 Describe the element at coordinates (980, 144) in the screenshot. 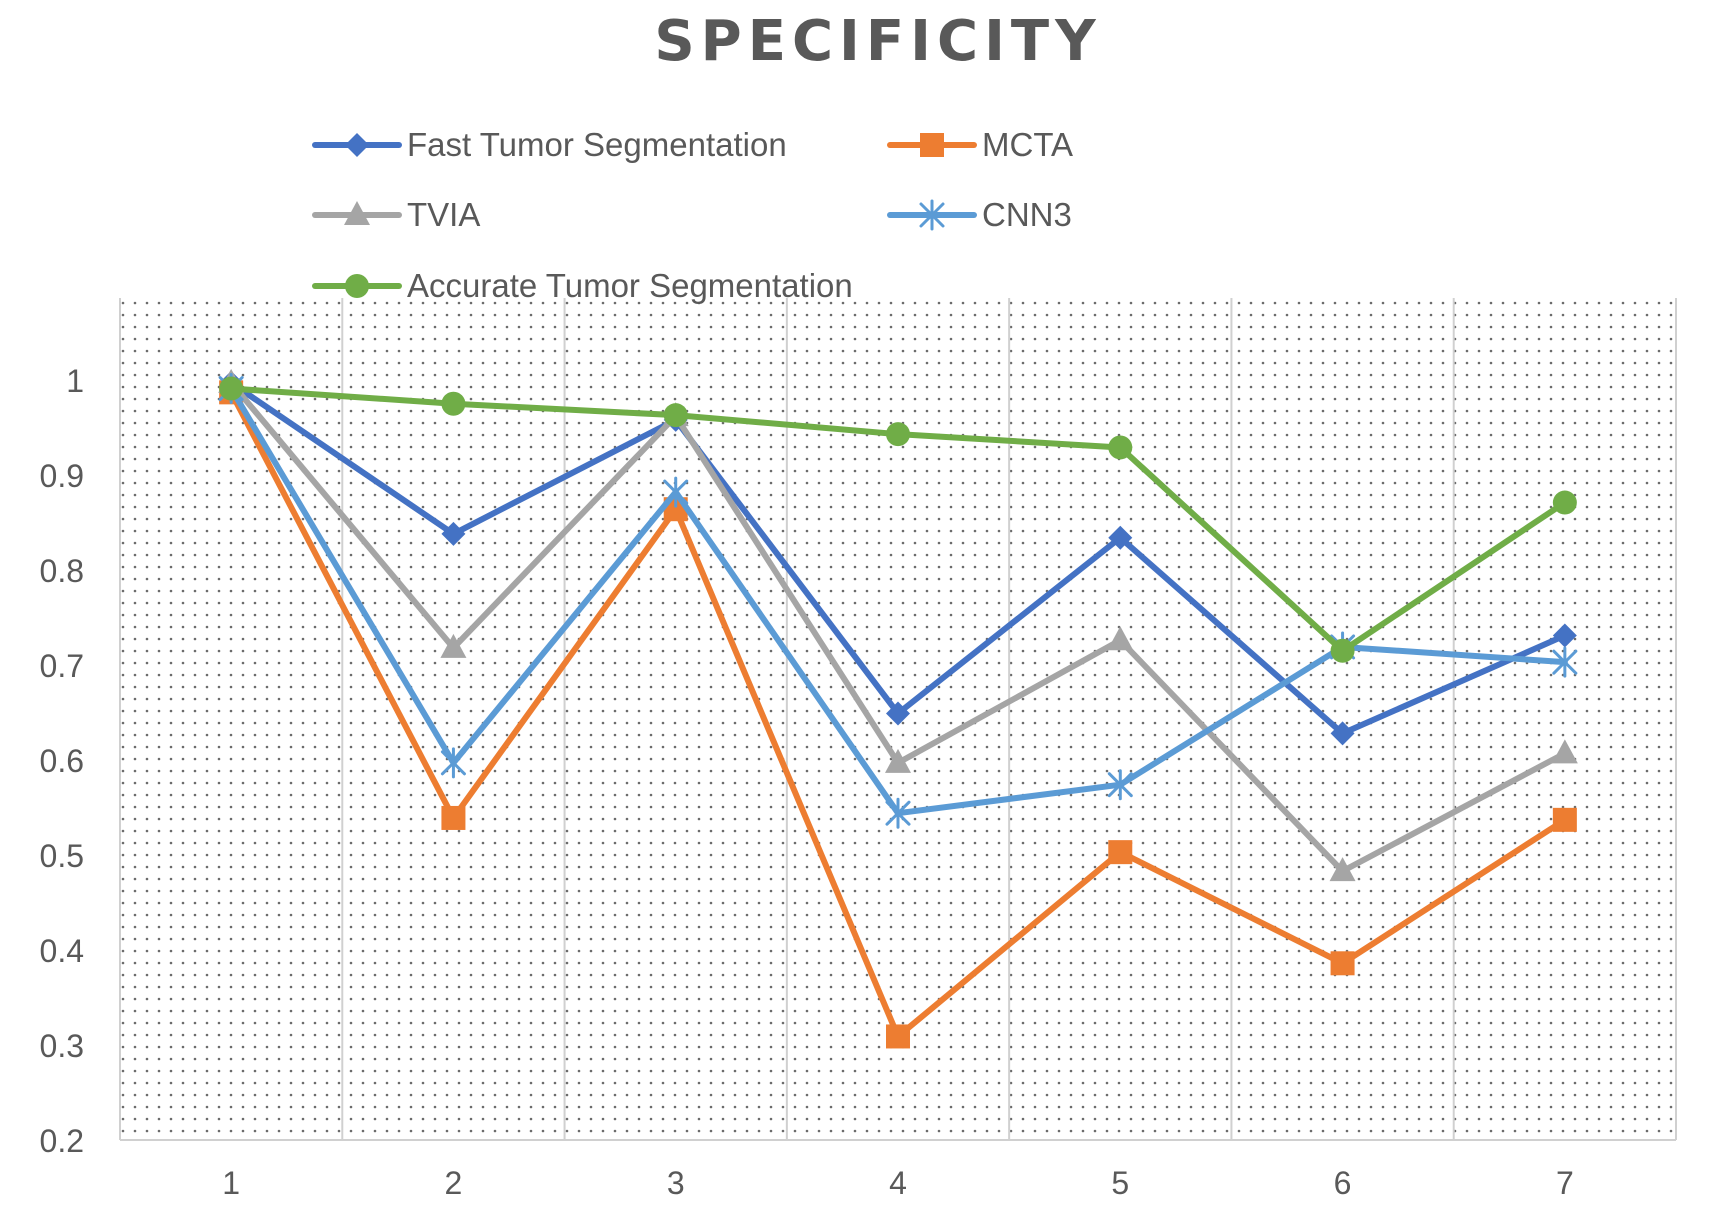

I see `legend-item-mcta: MCTA` at that location.